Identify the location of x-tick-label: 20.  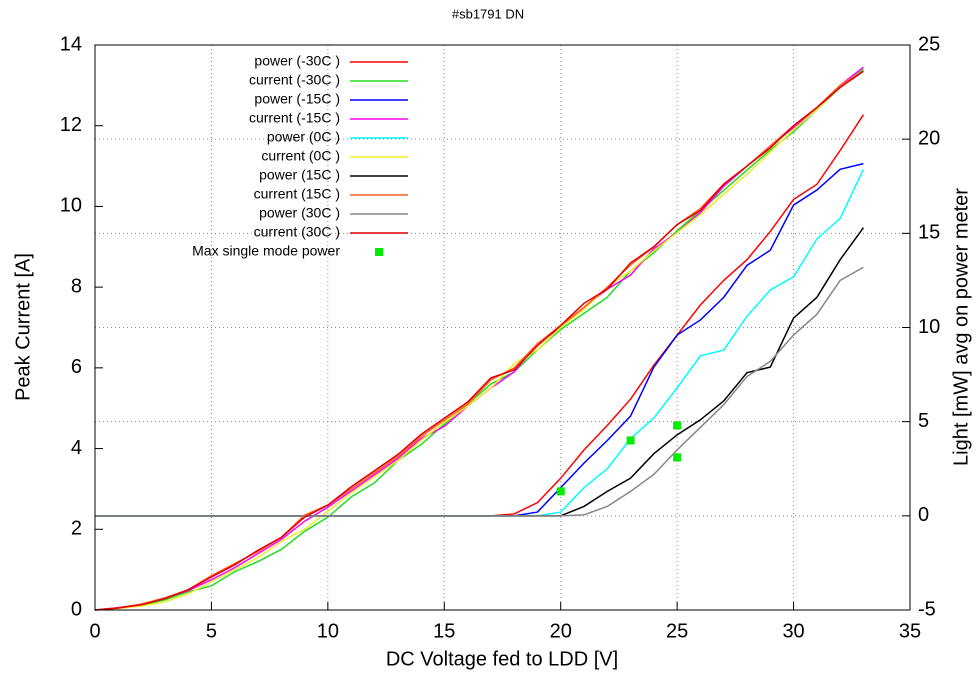
(561, 631).